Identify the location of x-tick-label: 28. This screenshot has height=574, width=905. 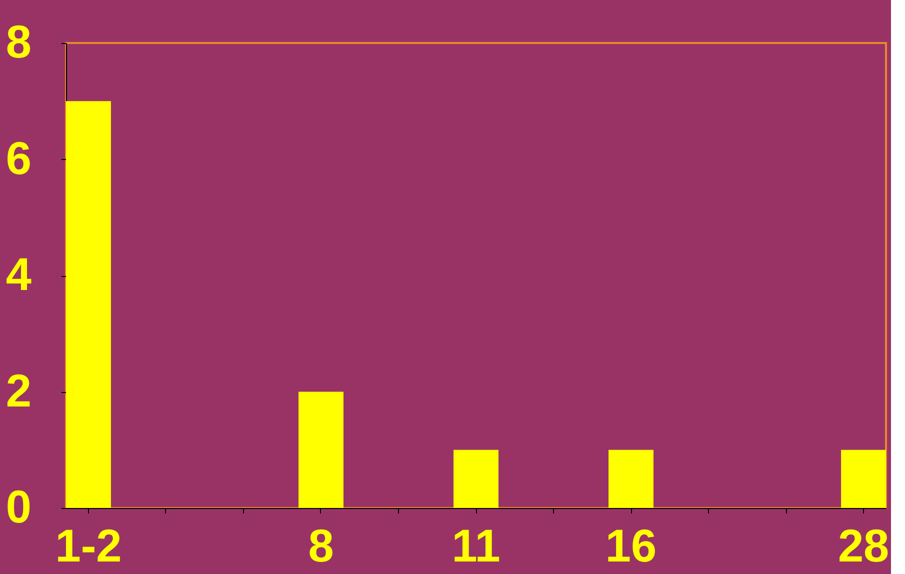
(864, 546).